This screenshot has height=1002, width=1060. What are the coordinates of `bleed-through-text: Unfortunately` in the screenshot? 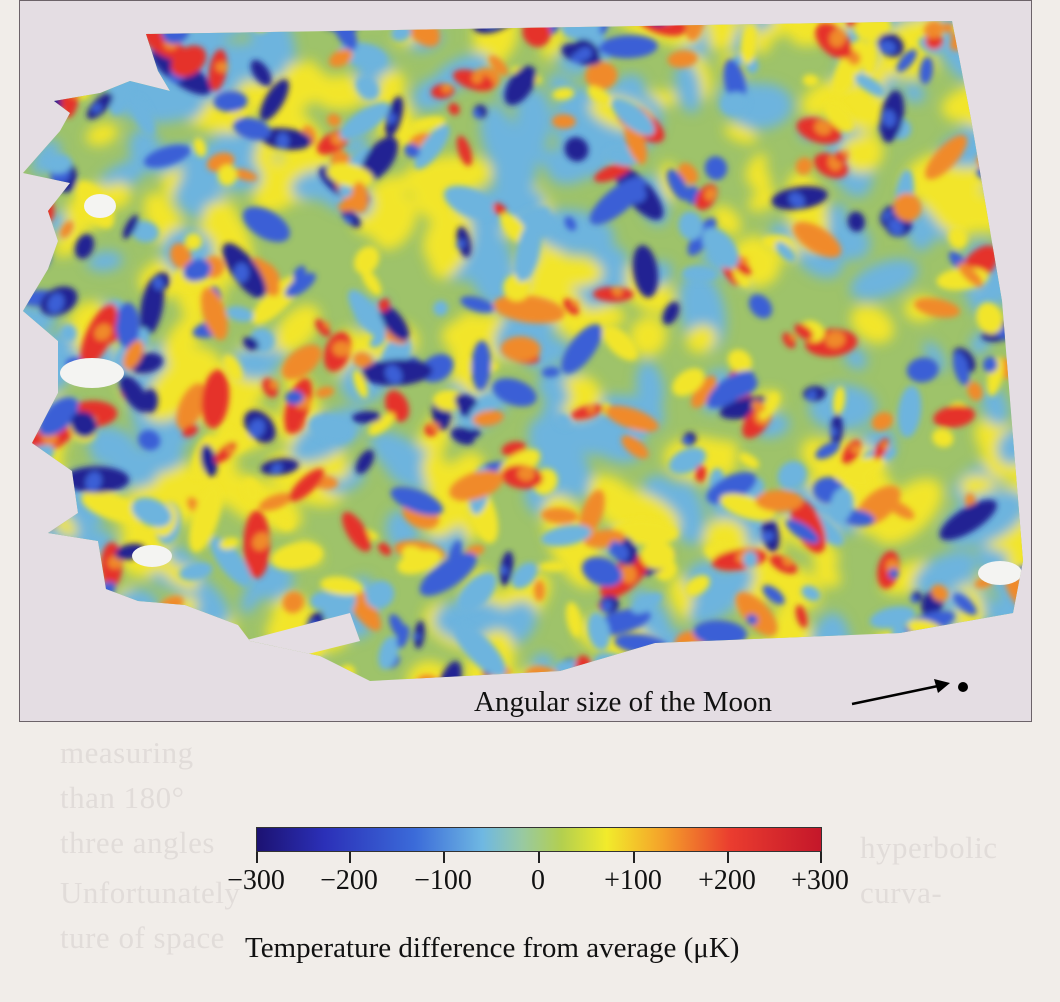 It's located at (150, 892).